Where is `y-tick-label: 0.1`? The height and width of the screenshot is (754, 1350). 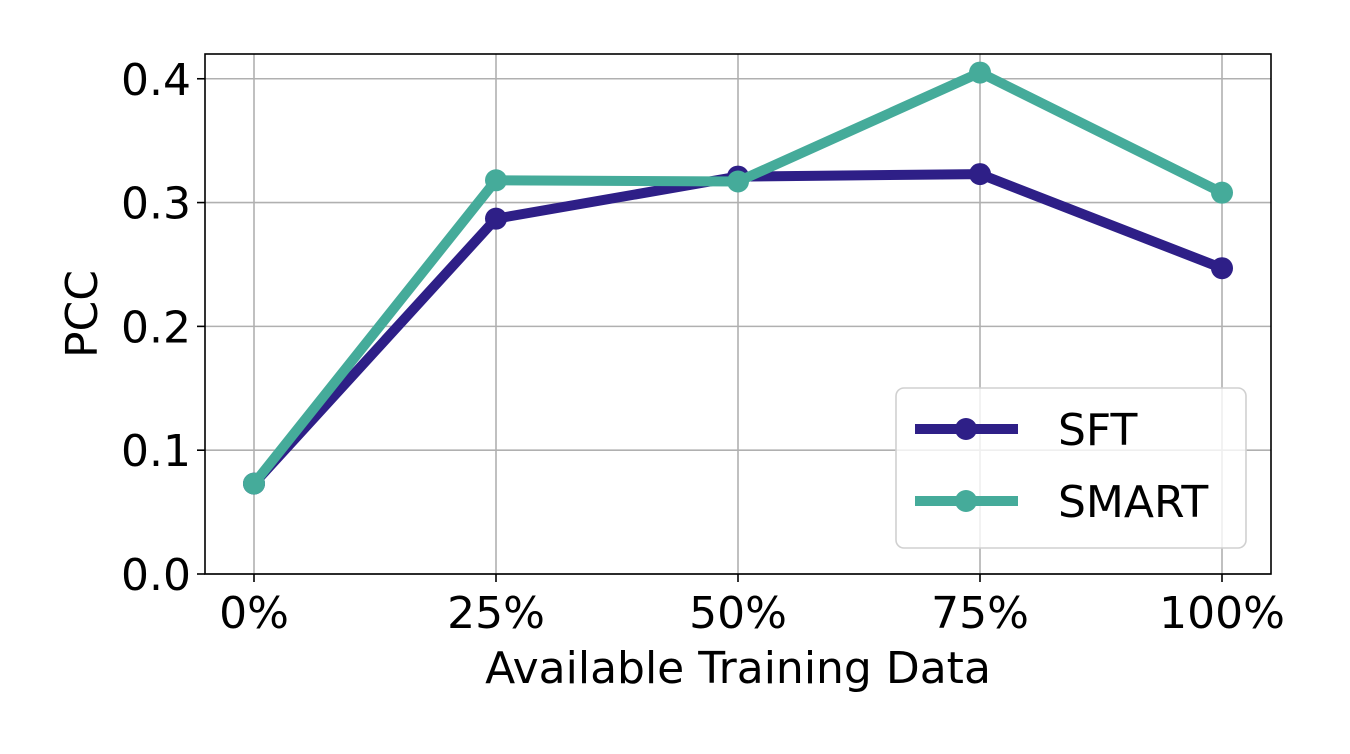 y-tick-label: 0.1 is located at coordinates (156, 451).